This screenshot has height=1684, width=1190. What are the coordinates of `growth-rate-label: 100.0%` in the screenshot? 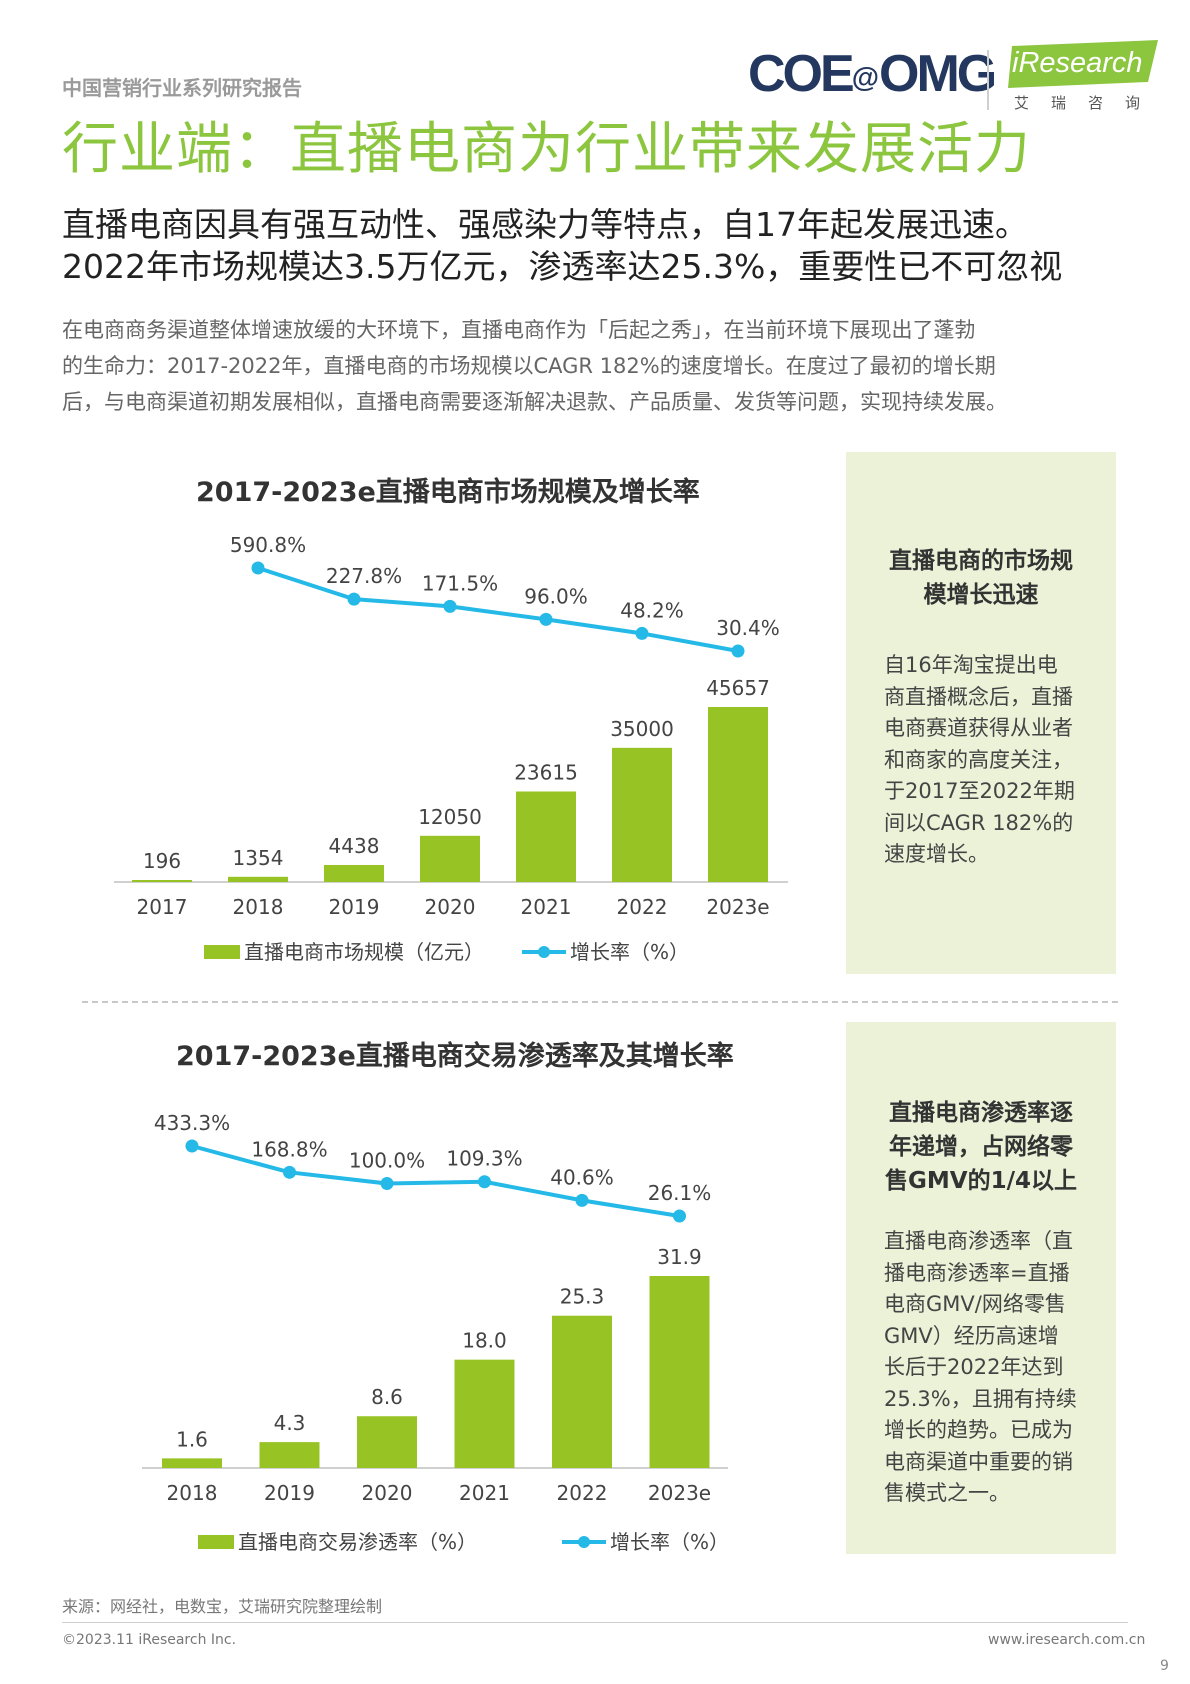 It's located at (387, 1161).